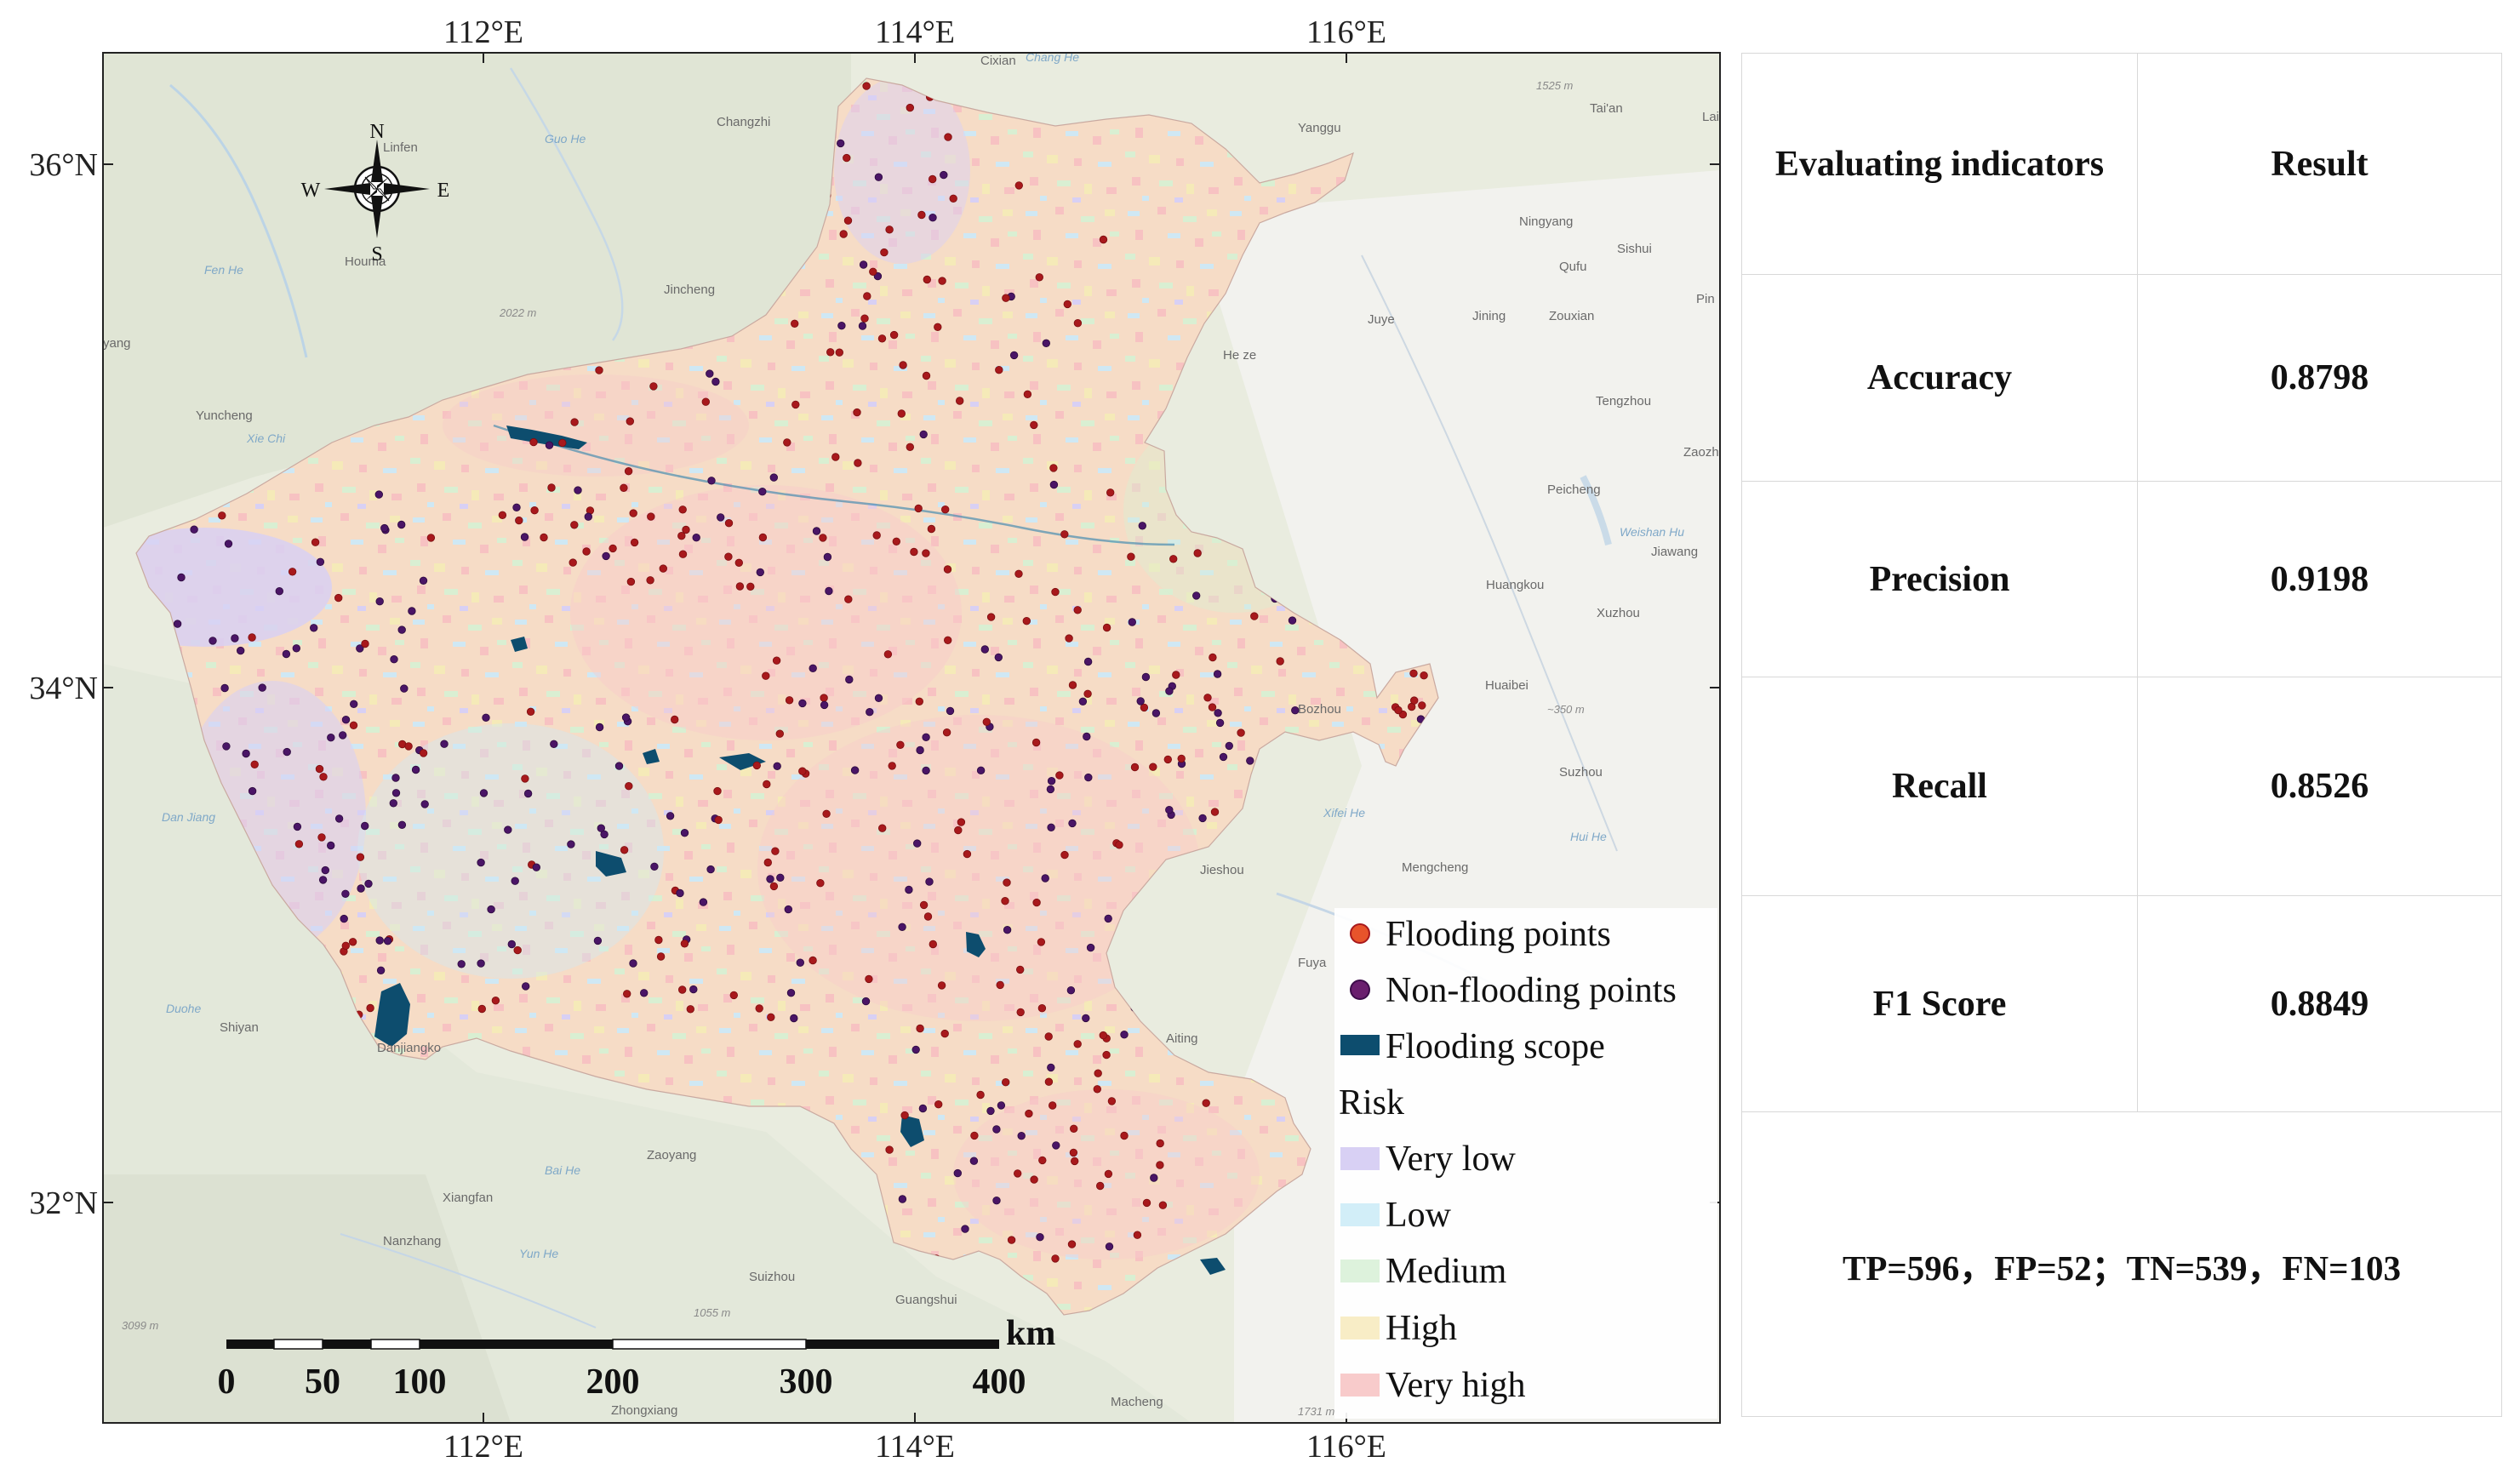 Image resolution: width=2520 pixels, height=1468 pixels. Describe the element at coordinates (483, 1447) in the screenshot. I see `lon-label-bottom: 112°E` at that location.